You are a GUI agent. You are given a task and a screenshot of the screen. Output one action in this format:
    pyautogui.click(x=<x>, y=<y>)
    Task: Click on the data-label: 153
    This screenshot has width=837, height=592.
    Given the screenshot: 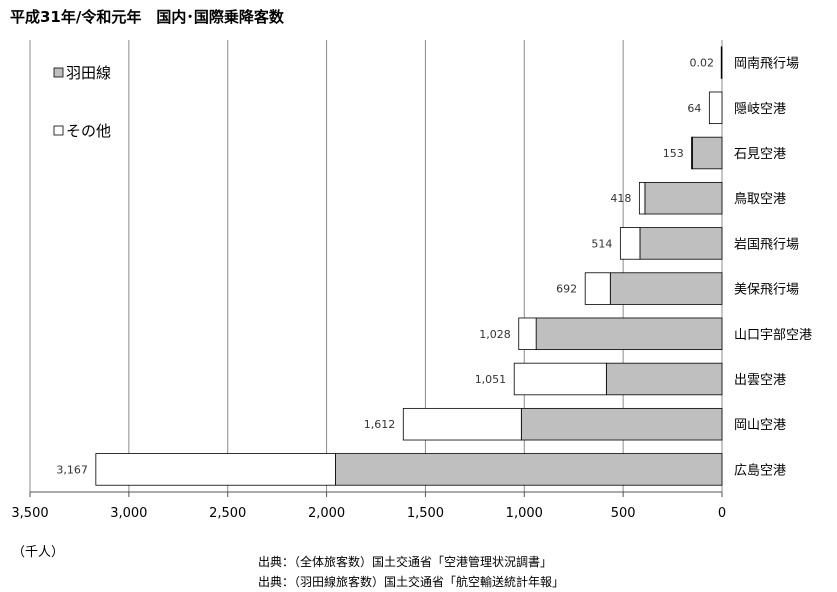 What is the action you would take?
    pyautogui.click(x=673, y=153)
    